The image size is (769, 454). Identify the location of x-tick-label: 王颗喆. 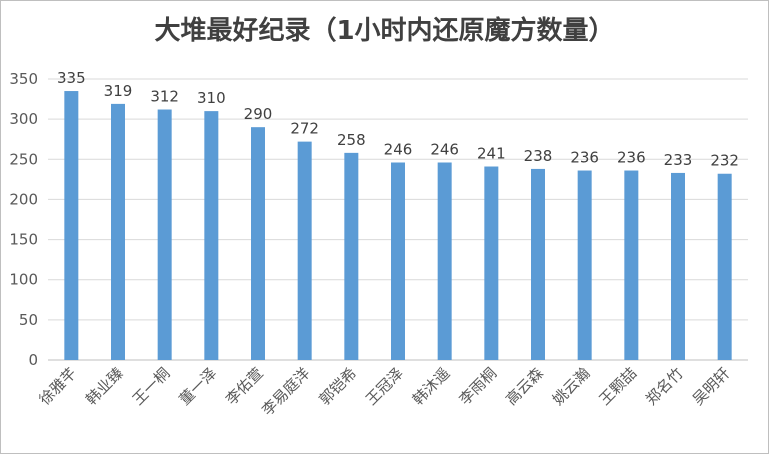
(618, 386).